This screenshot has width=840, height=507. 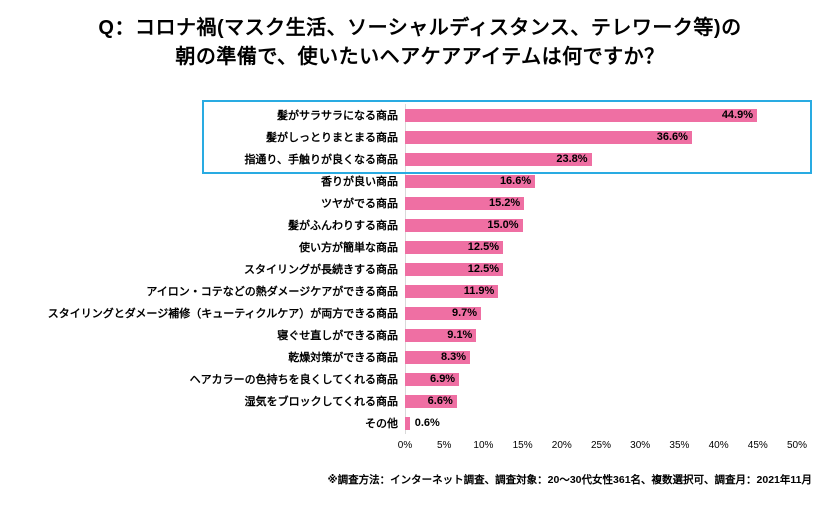 What do you see at coordinates (640, 445) in the screenshot?
I see `x-tick-label: 30%` at bounding box center [640, 445].